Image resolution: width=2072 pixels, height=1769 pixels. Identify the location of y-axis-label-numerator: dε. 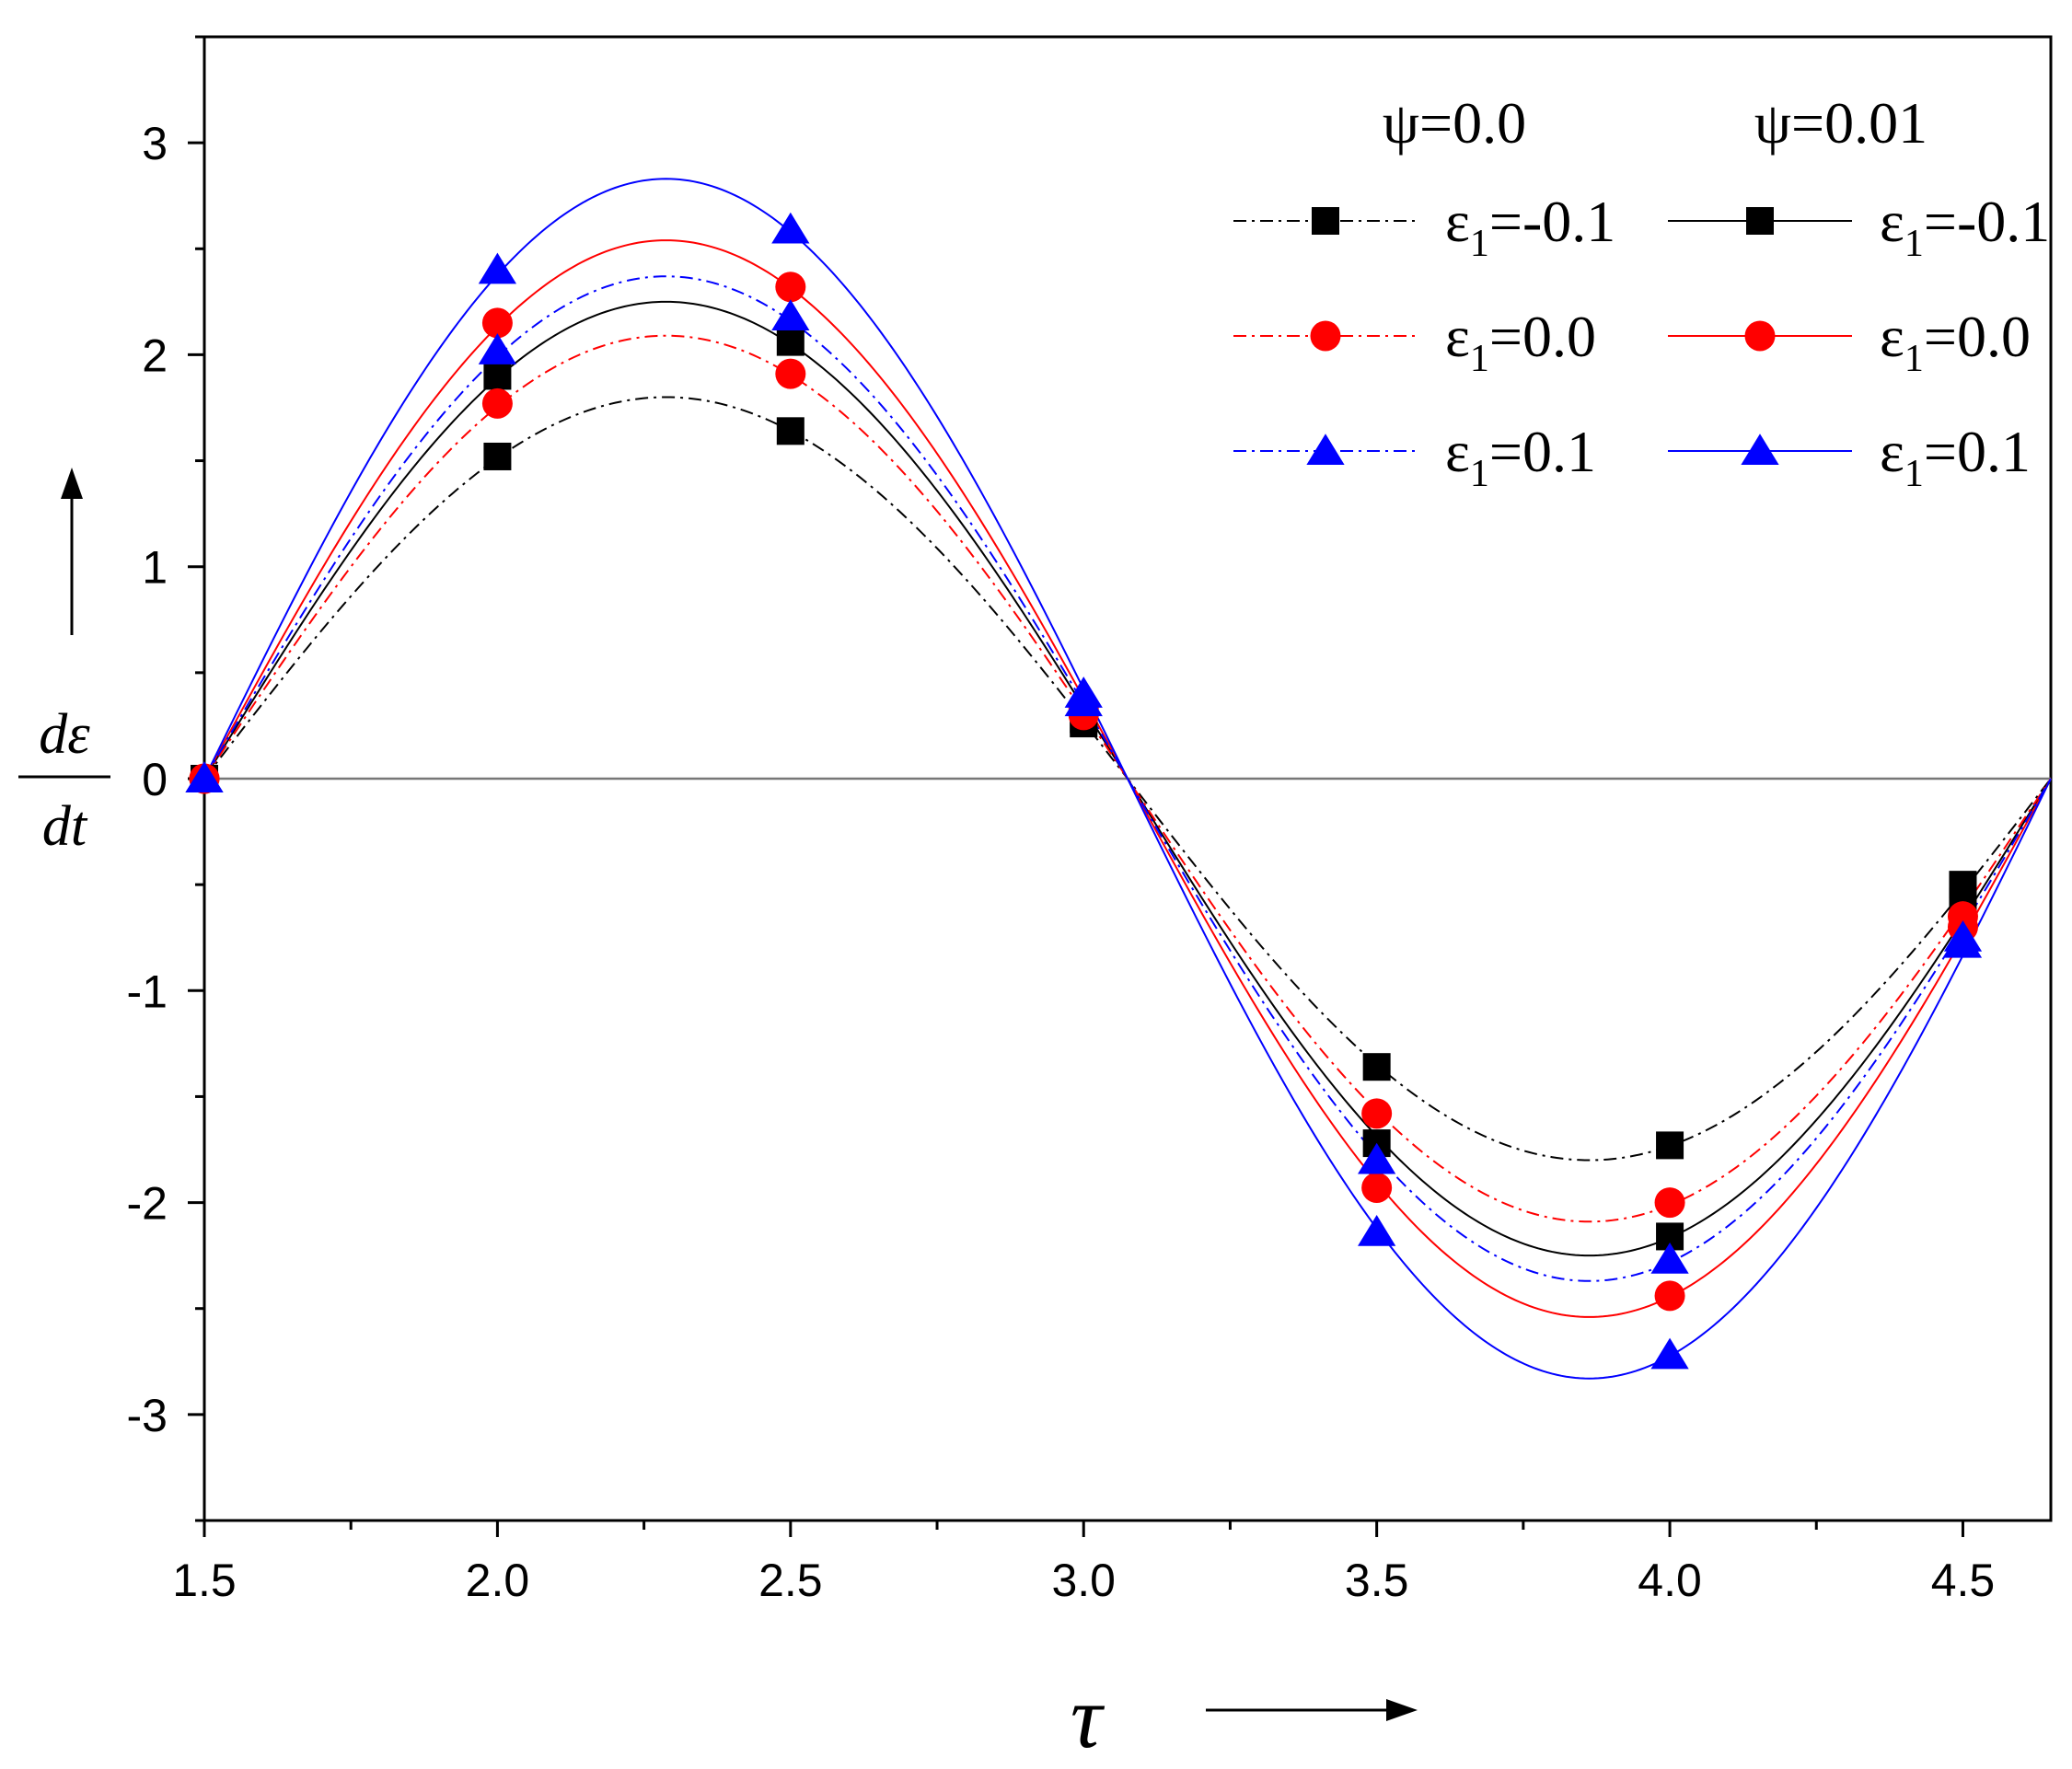
(64, 735).